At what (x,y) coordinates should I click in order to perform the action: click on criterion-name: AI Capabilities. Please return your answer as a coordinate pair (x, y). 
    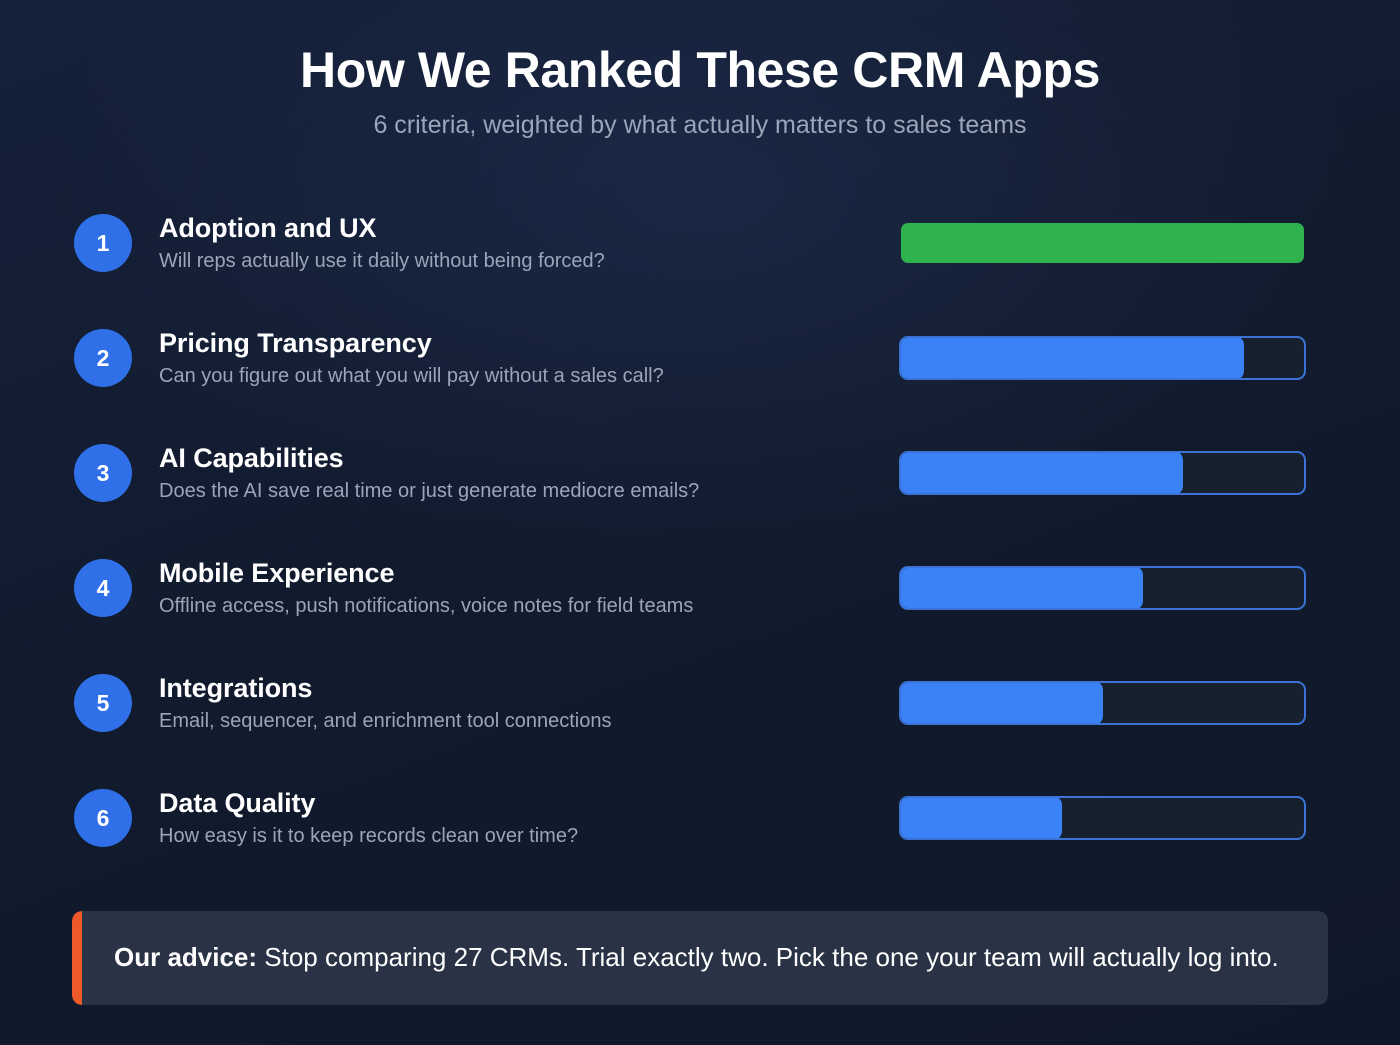
    Looking at the image, I should click on (251, 457).